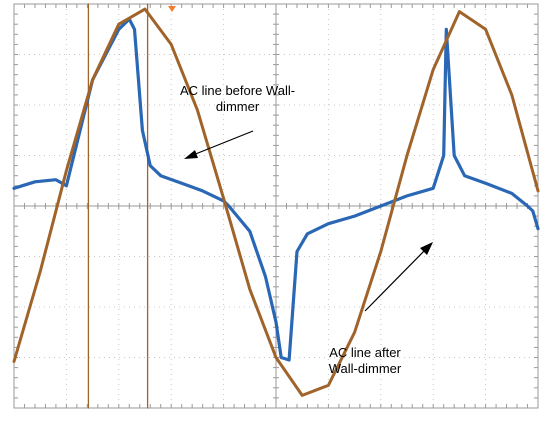 The width and height of the screenshot is (540, 425). Describe the element at coordinates (365, 360) in the screenshot. I see `annotation-after-dimmer: AC line after Wall-dimmer` at that location.